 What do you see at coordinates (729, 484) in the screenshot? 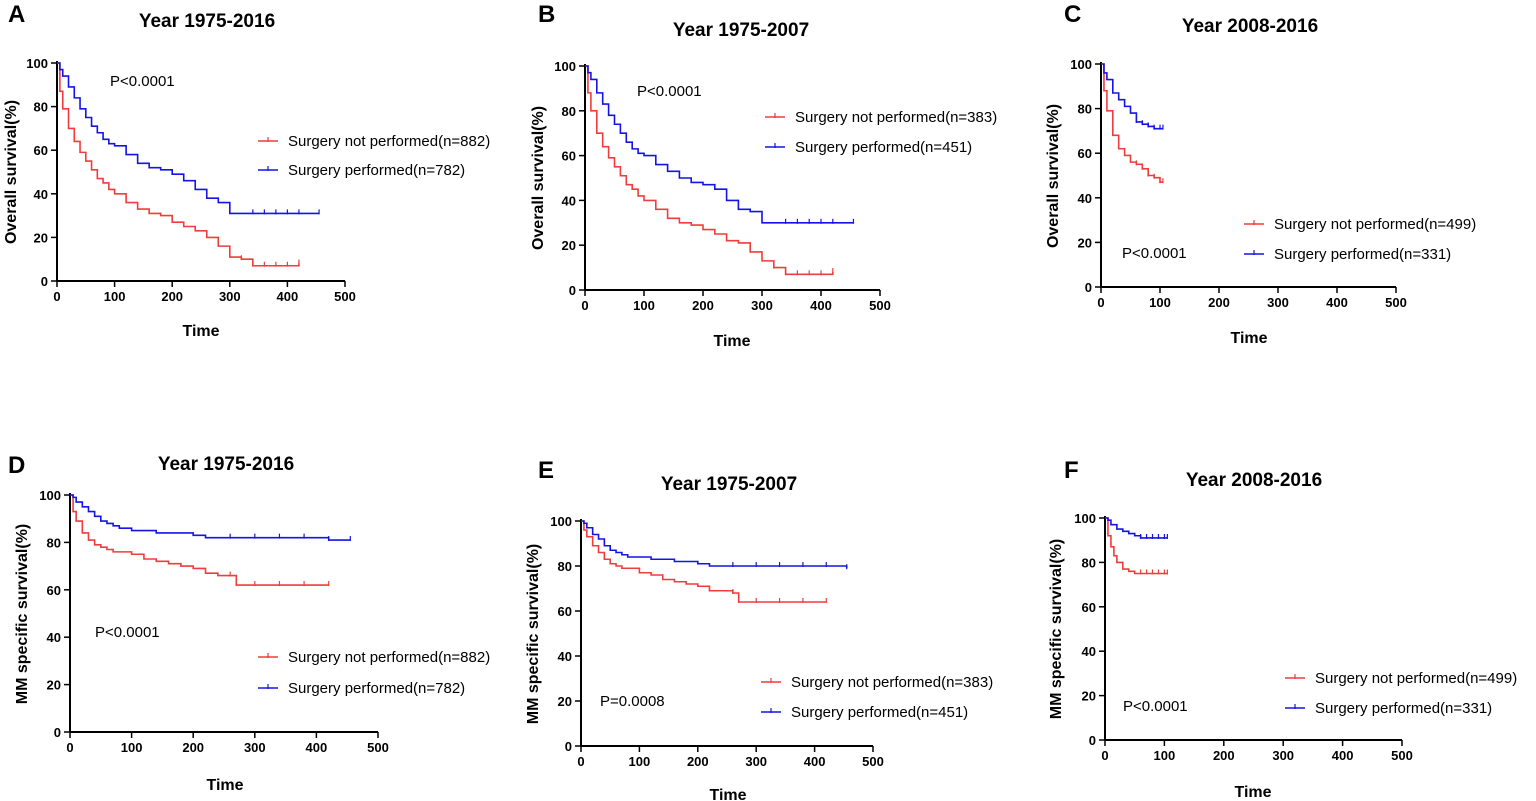
I see `panel-title: Year 1975-2007` at bounding box center [729, 484].